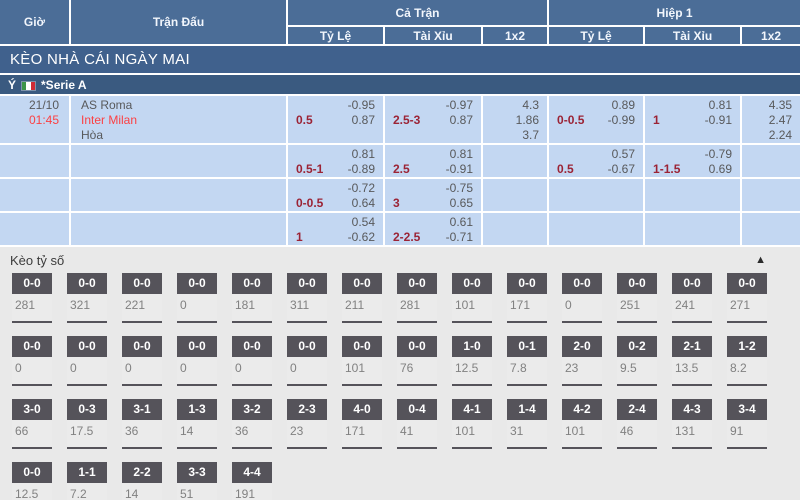 This screenshot has width=800, height=500. I want to click on ft-handicap-cell: -0.72 0-0.5 0.64, so click(336, 196).